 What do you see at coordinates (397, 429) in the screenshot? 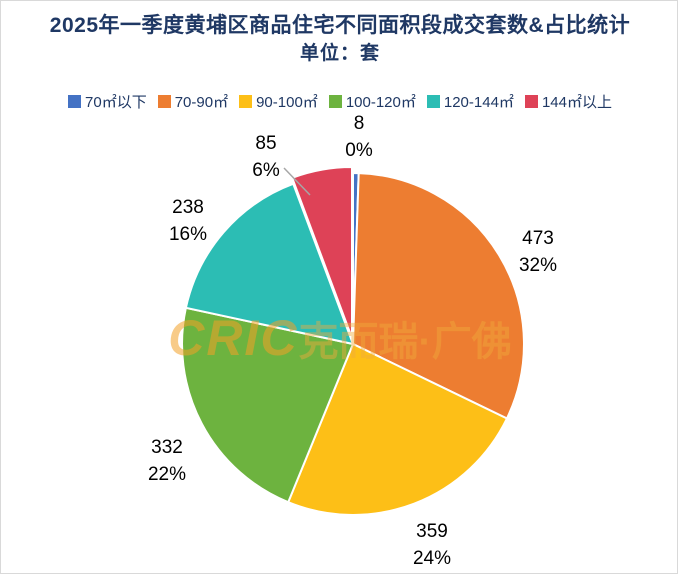
I see `pie-slice-90-100㎡` at bounding box center [397, 429].